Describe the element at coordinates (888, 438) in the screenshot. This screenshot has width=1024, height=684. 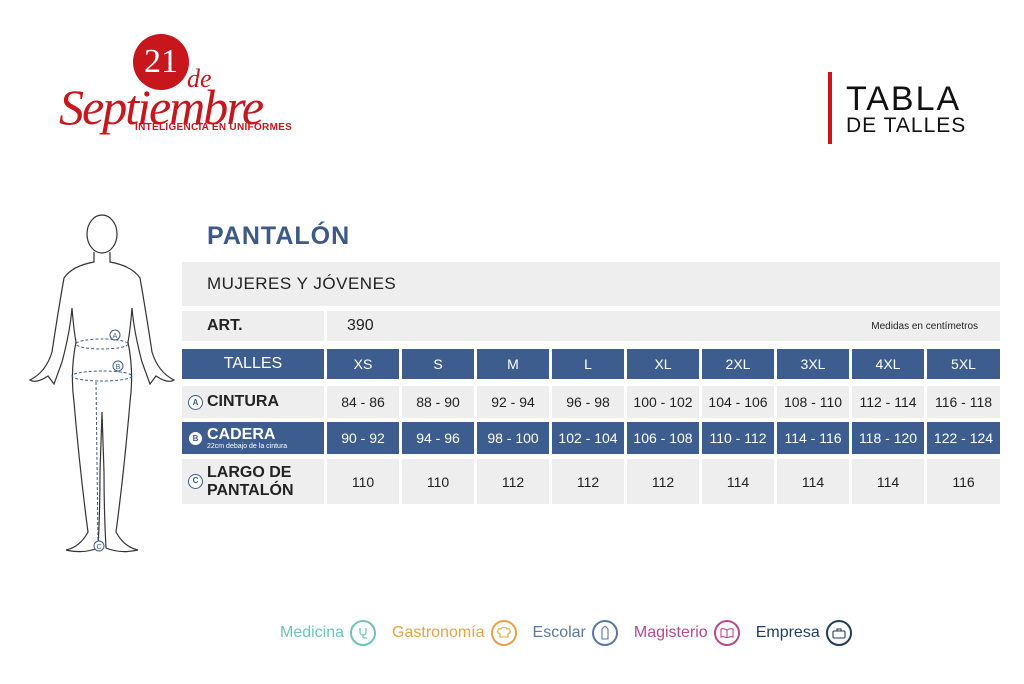
I see `table-cell: 118 - 120` at that location.